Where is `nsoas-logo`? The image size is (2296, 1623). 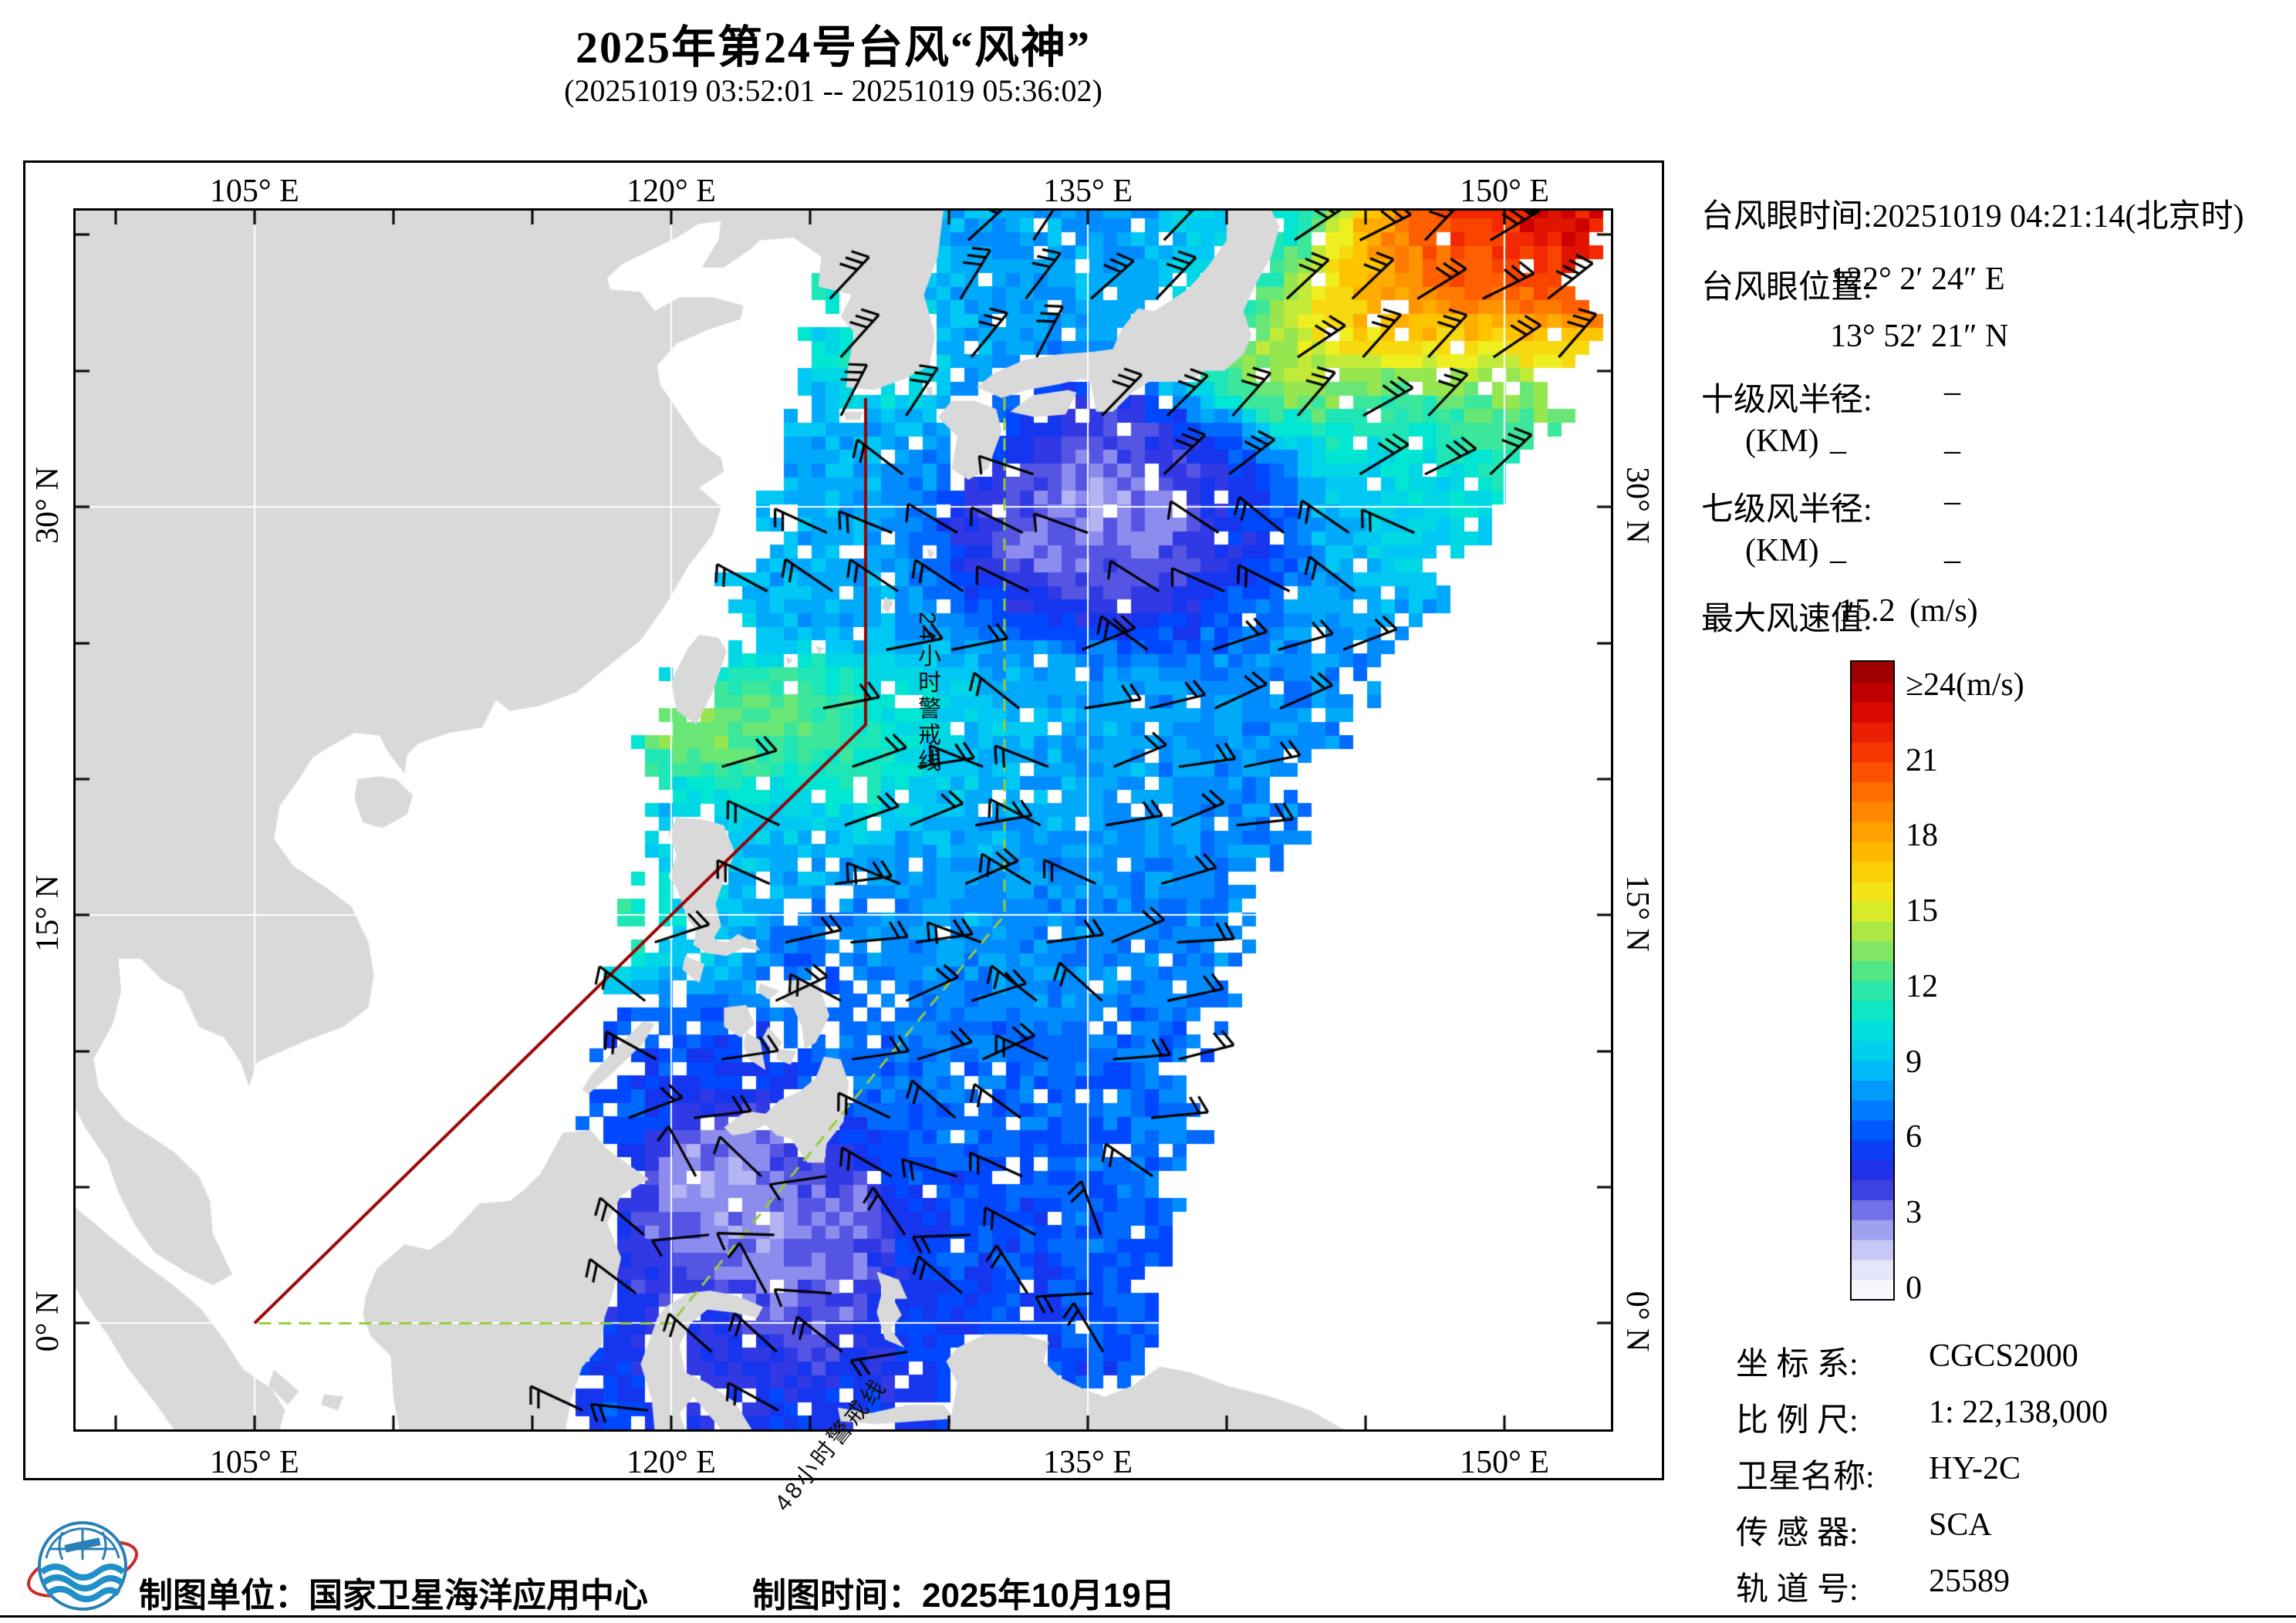 nsoas-logo is located at coordinates (82, 1566).